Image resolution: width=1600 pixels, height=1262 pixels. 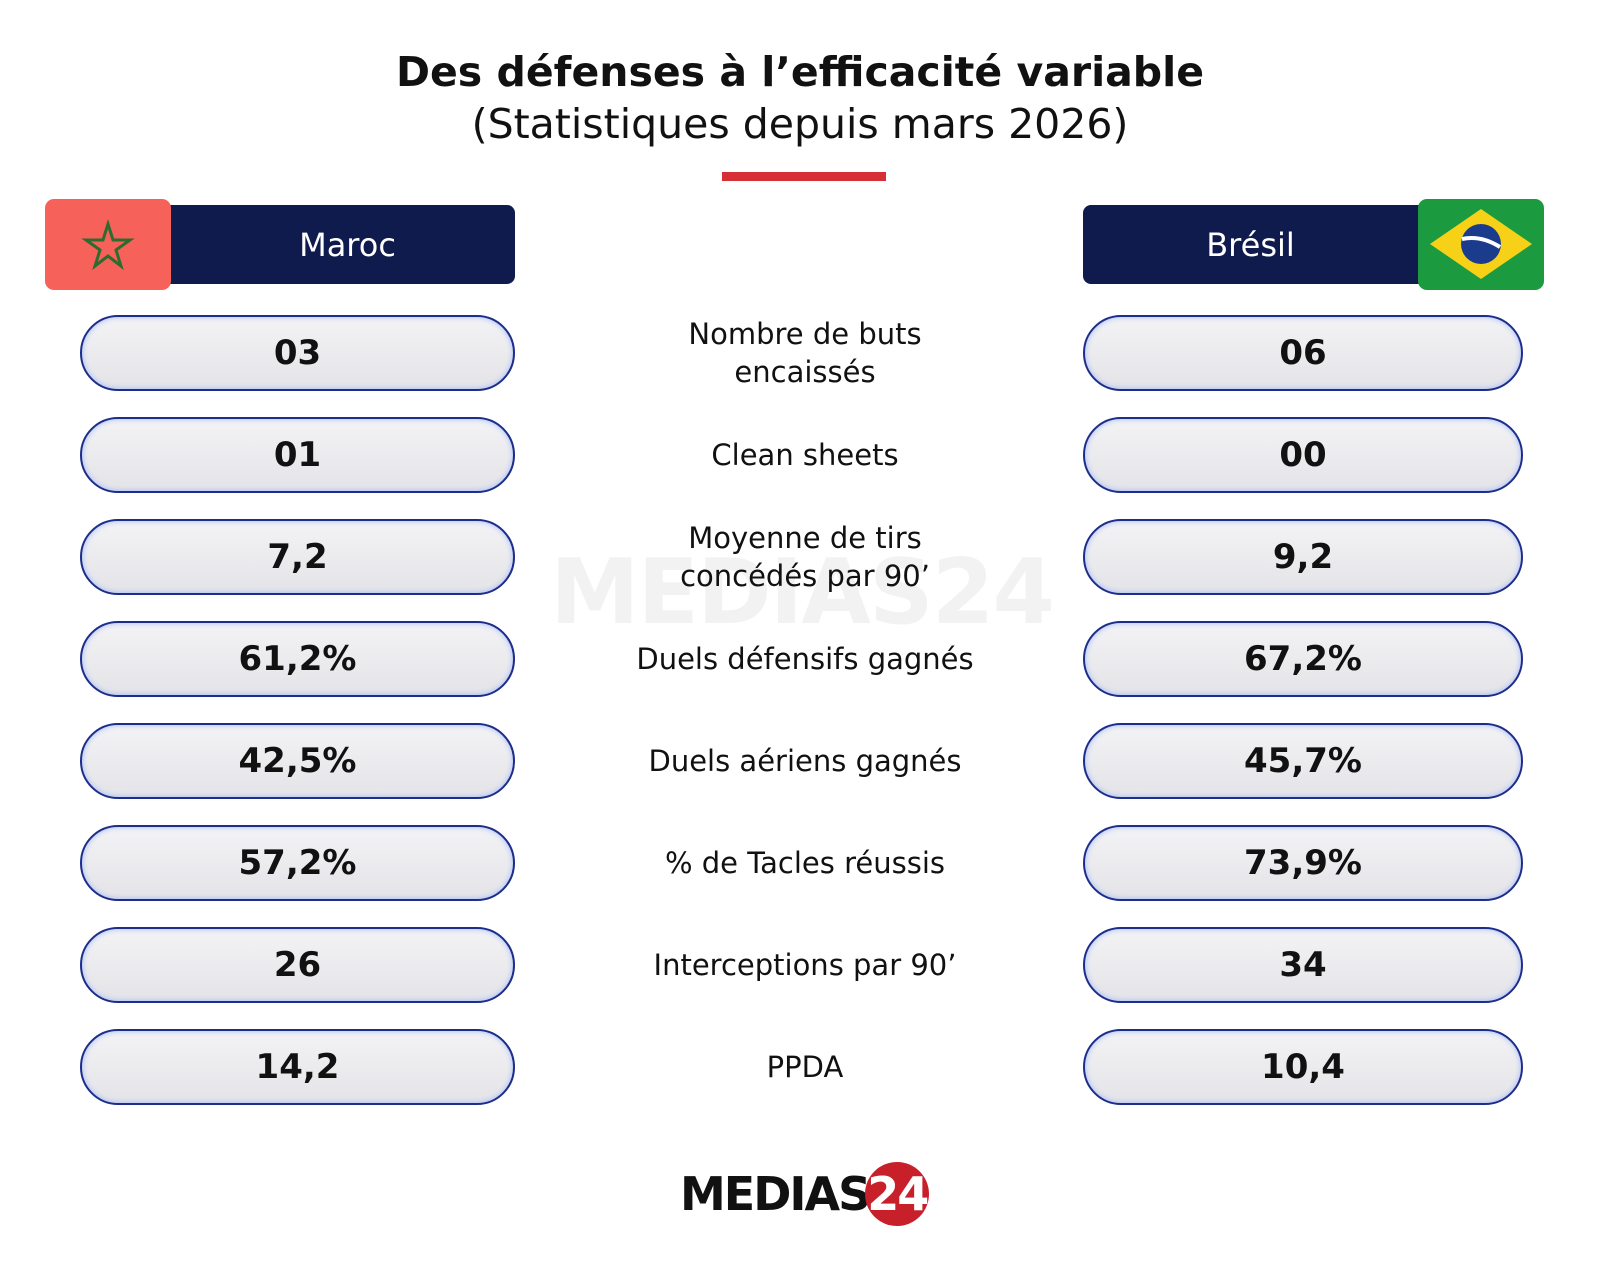 I want to click on stat-label: Interceptions par 90’, so click(x=805, y=965).